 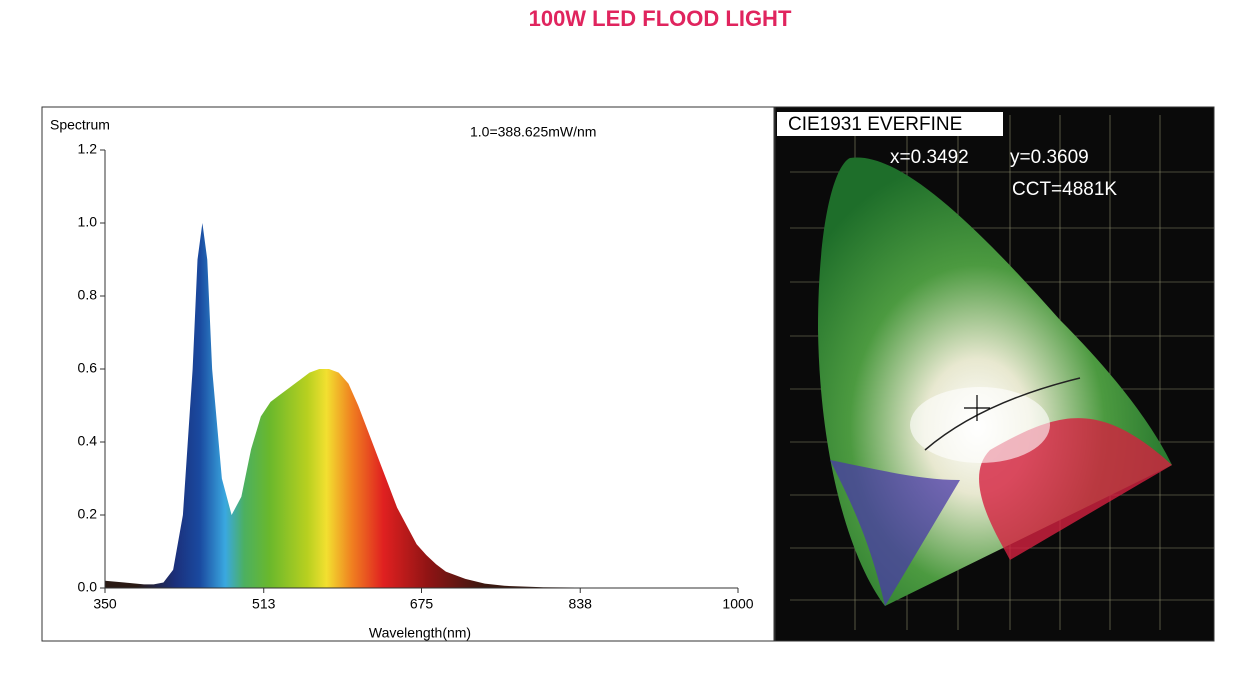 What do you see at coordinates (660, 18) in the screenshot?
I see `page-title: 100W LED FLOOD LIGHT` at bounding box center [660, 18].